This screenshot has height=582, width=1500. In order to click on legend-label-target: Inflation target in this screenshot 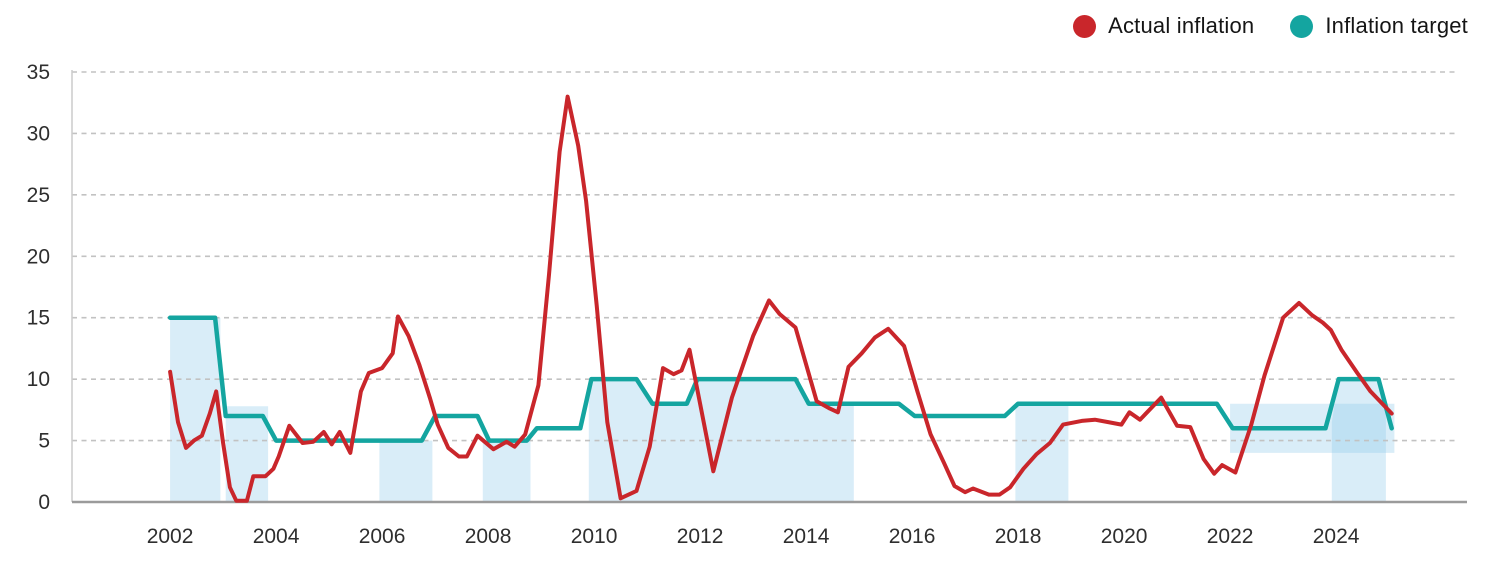, I will do `click(1396, 25)`.